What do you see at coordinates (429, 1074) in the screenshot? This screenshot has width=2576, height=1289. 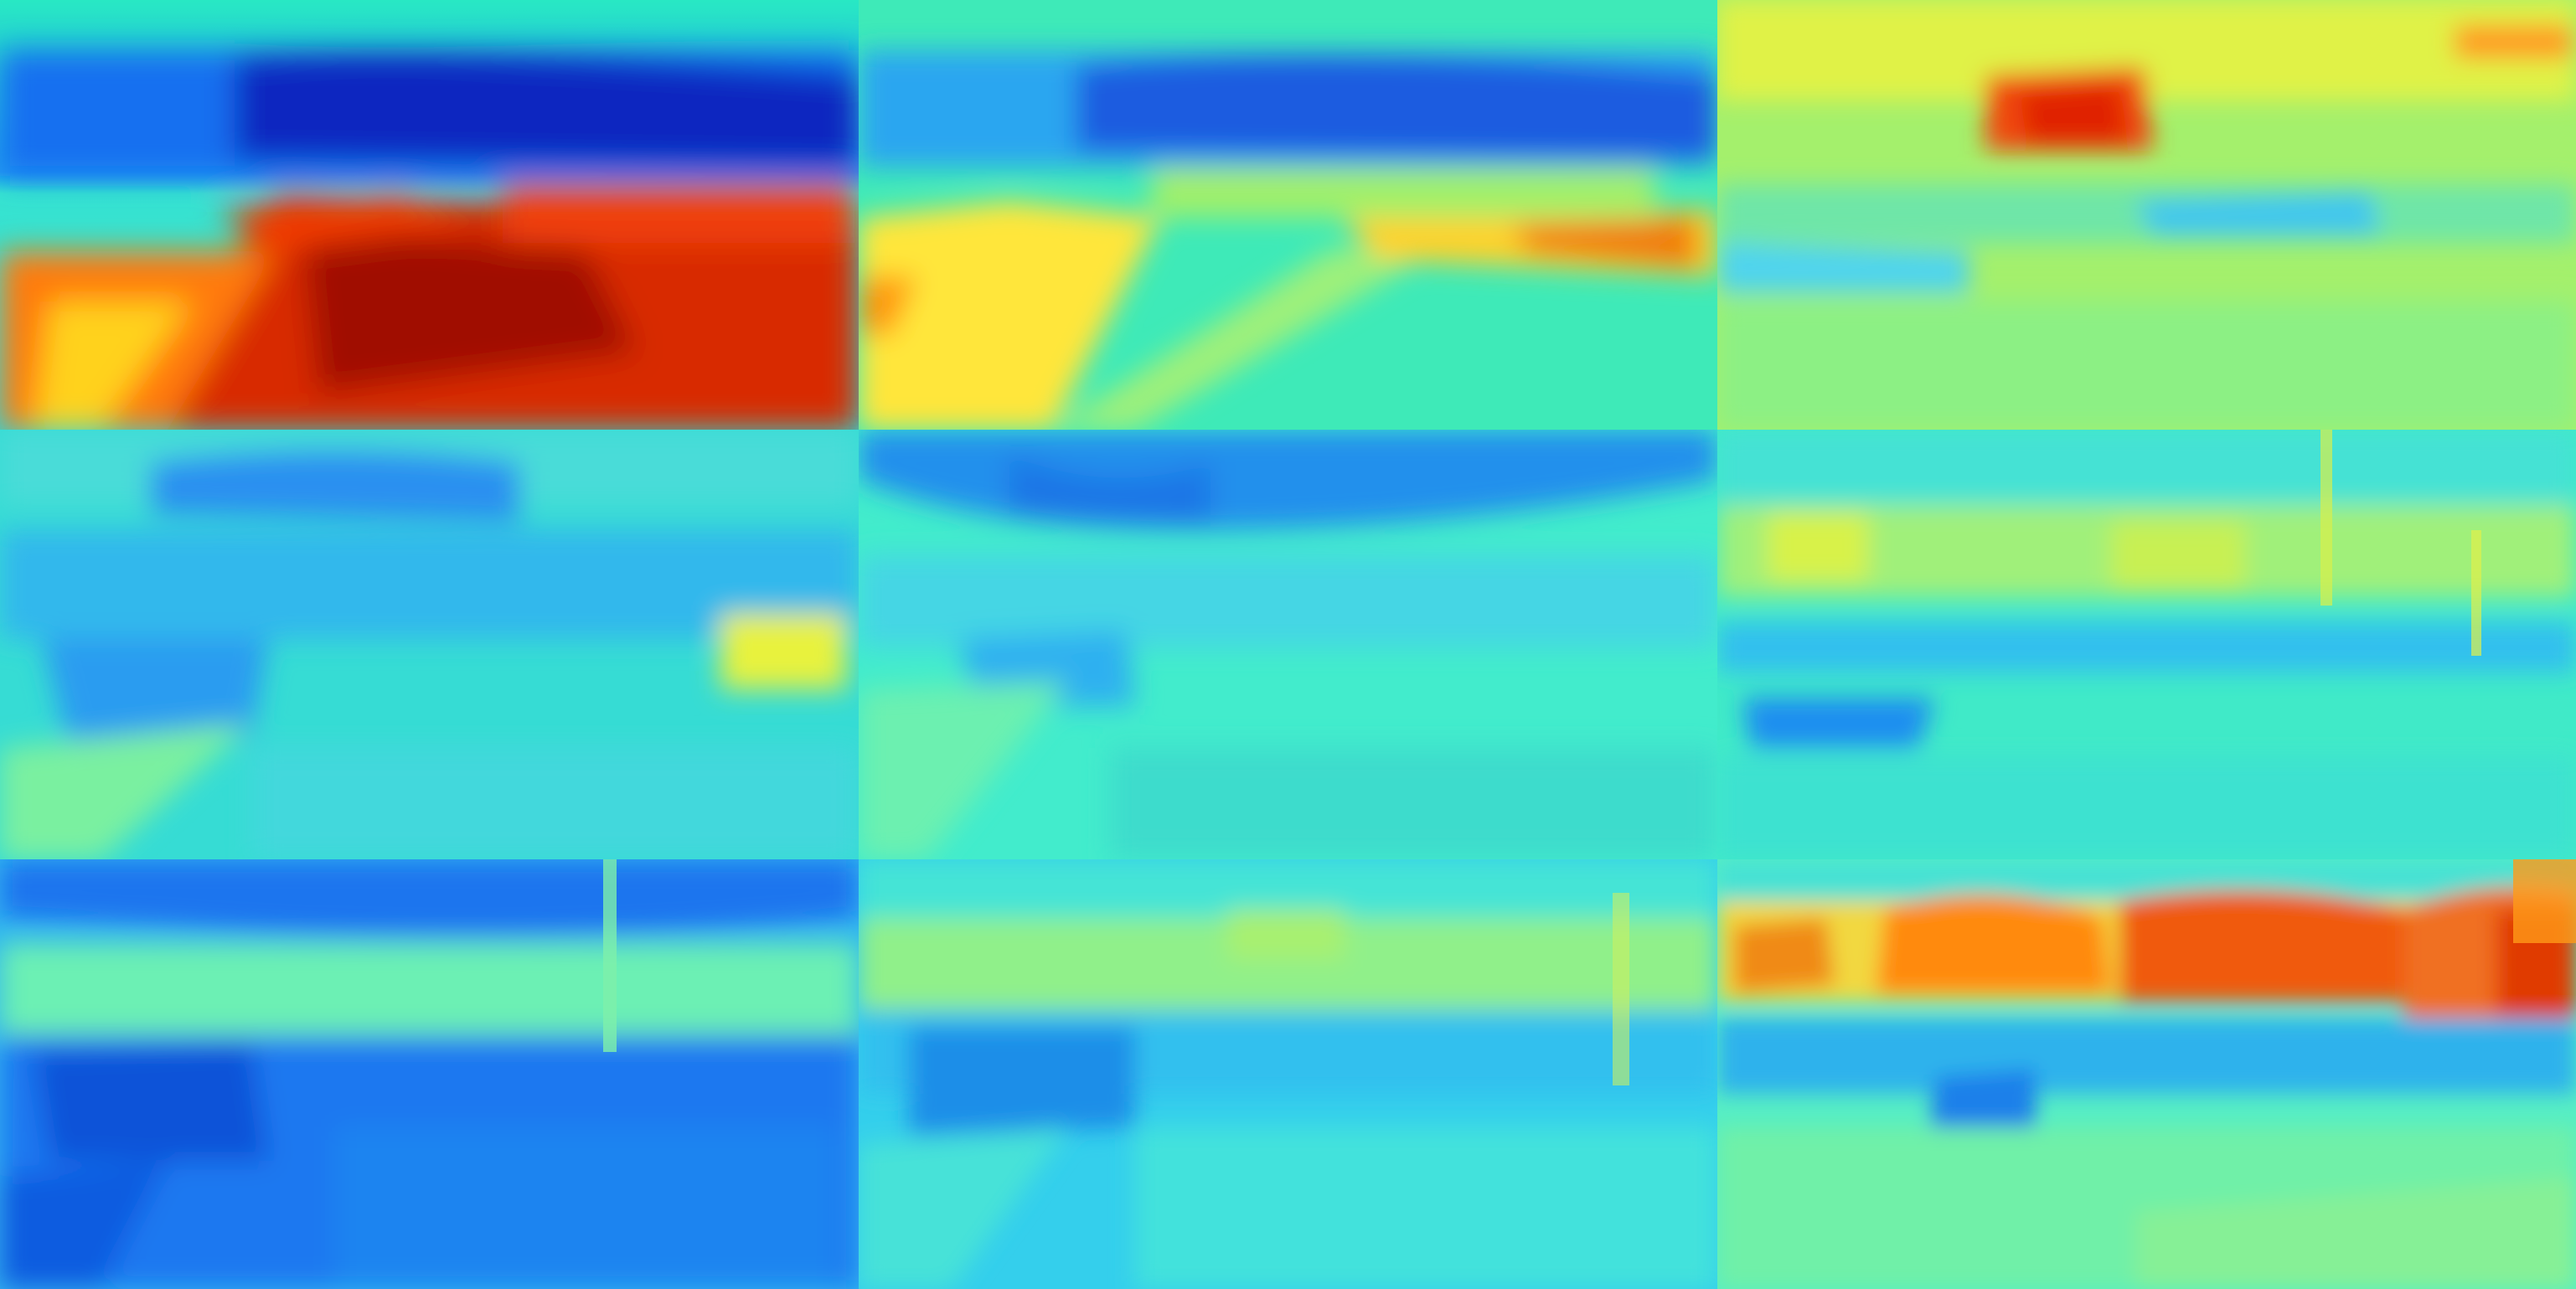 I see `heatmap-panel-r3c1` at bounding box center [429, 1074].